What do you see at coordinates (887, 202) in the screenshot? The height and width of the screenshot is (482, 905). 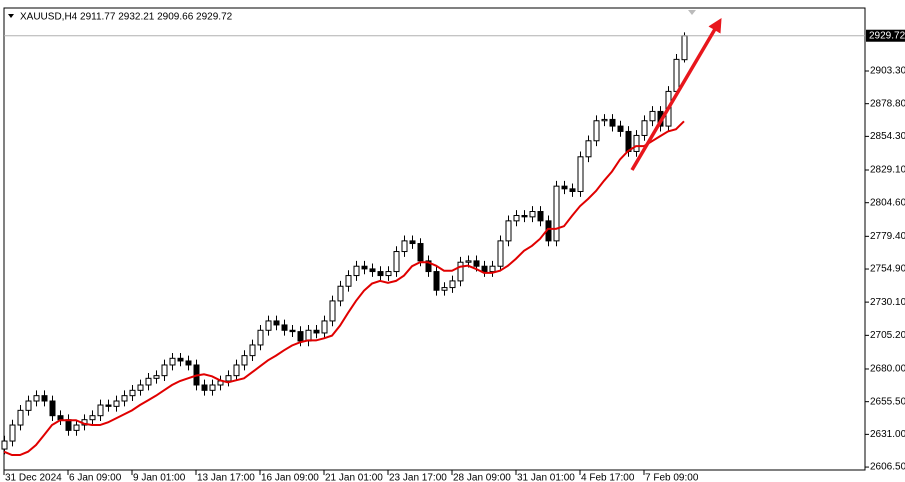 I see `y-tick-label: 2804.60` at bounding box center [887, 202].